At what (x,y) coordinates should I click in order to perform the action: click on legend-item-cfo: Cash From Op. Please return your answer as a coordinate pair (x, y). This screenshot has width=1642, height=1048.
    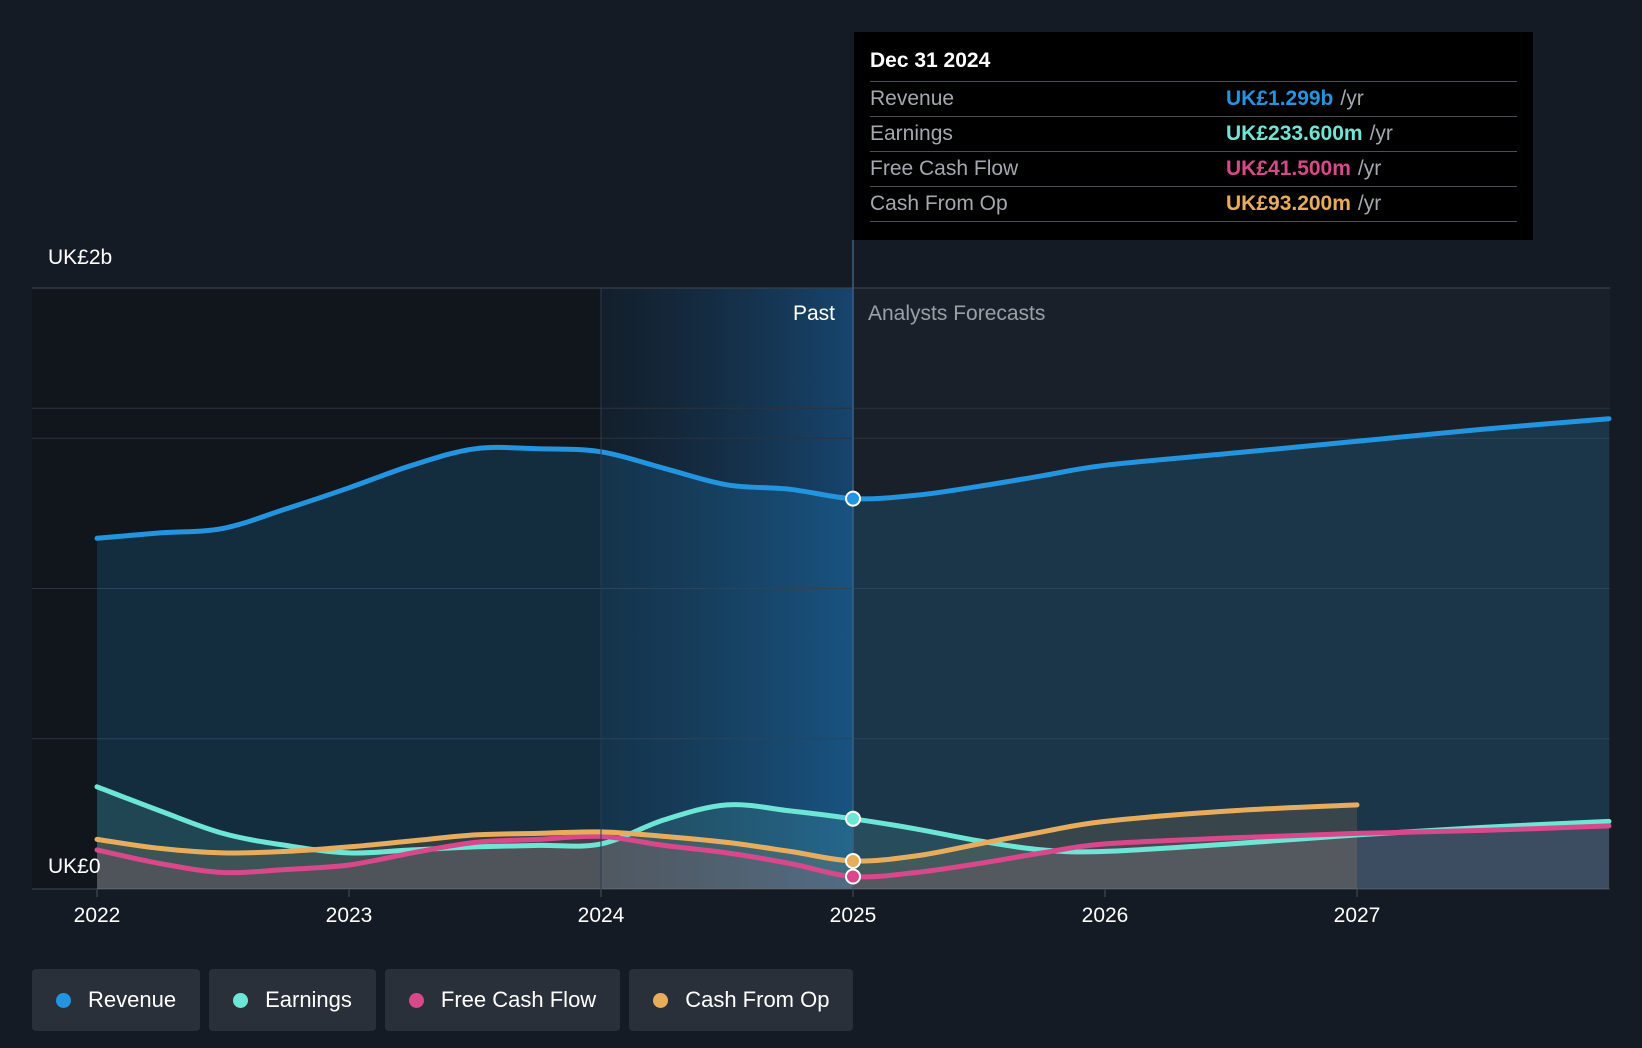
    Looking at the image, I should click on (741, 1000).